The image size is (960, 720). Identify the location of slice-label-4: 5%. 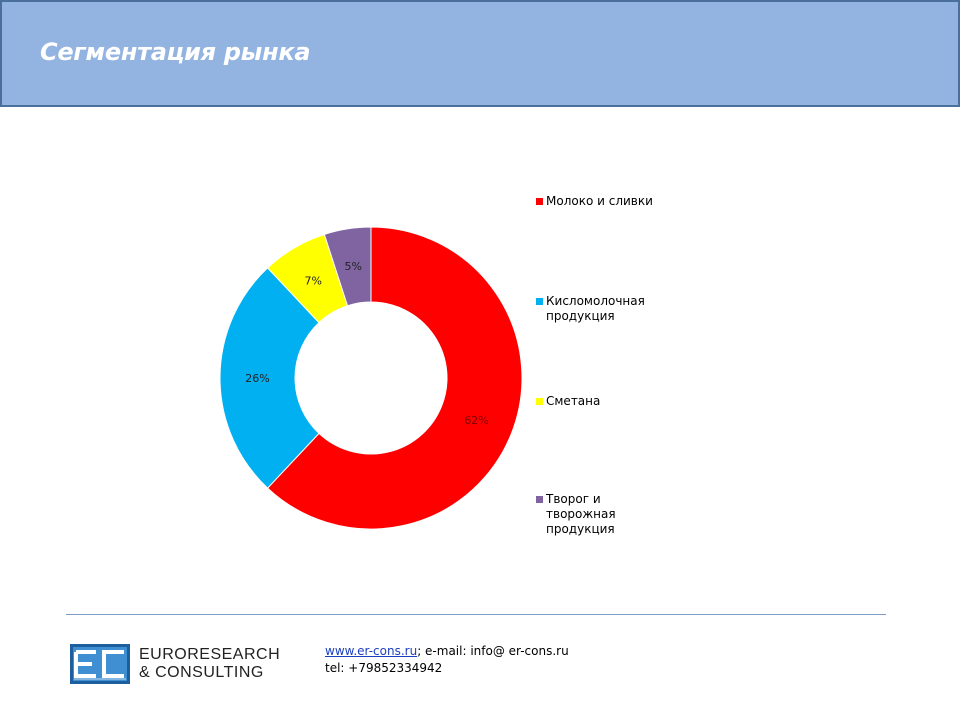
(353, 266).